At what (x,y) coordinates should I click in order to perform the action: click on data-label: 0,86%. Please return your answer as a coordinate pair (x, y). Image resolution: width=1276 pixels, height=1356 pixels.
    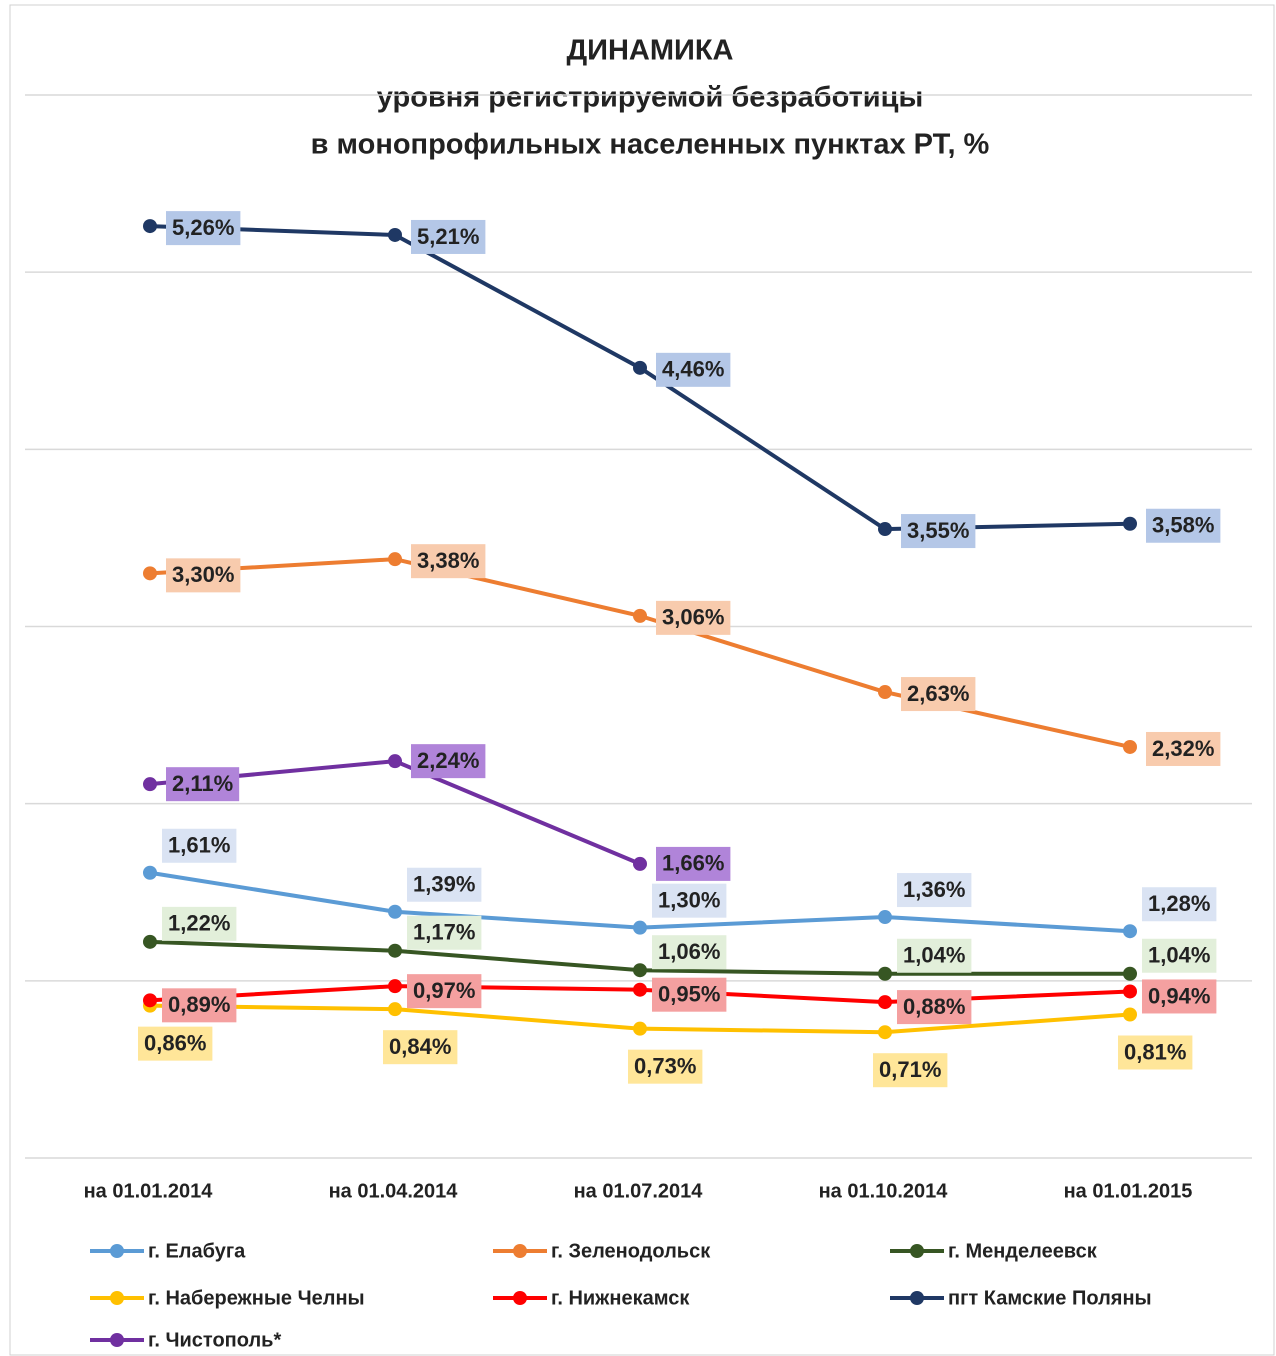
    Looking at the image, I should click on (175, 1042).